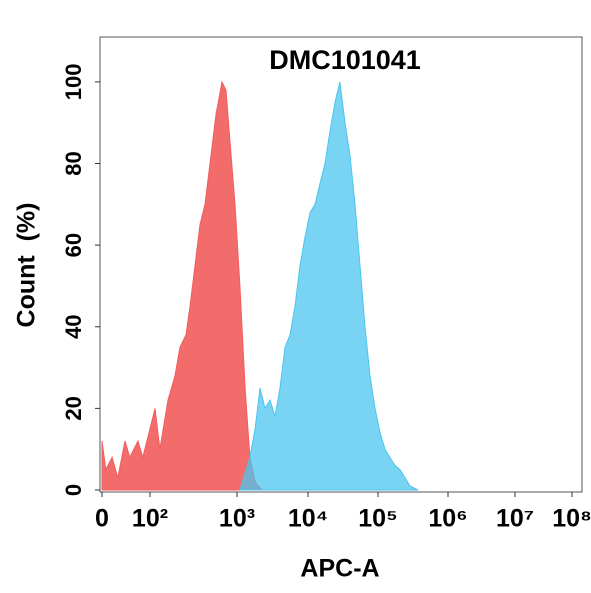  Describe the element at coordinates (571, 519) in the screenshot. I see `x-tick-label: 10⁸` at that location.